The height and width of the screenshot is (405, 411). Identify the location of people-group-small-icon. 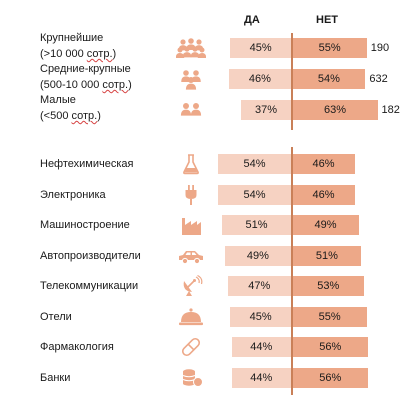
(191, 109).